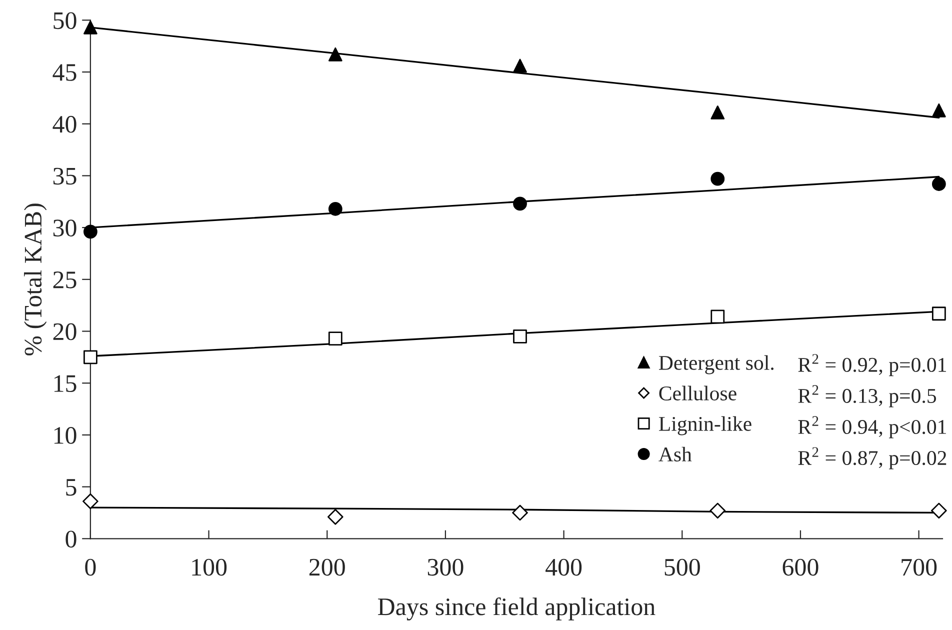 This screenshot has width=952, height=630. I want to click on annotation: R$^{2}$ = 0.94, p<0.01, so click(872, 427).